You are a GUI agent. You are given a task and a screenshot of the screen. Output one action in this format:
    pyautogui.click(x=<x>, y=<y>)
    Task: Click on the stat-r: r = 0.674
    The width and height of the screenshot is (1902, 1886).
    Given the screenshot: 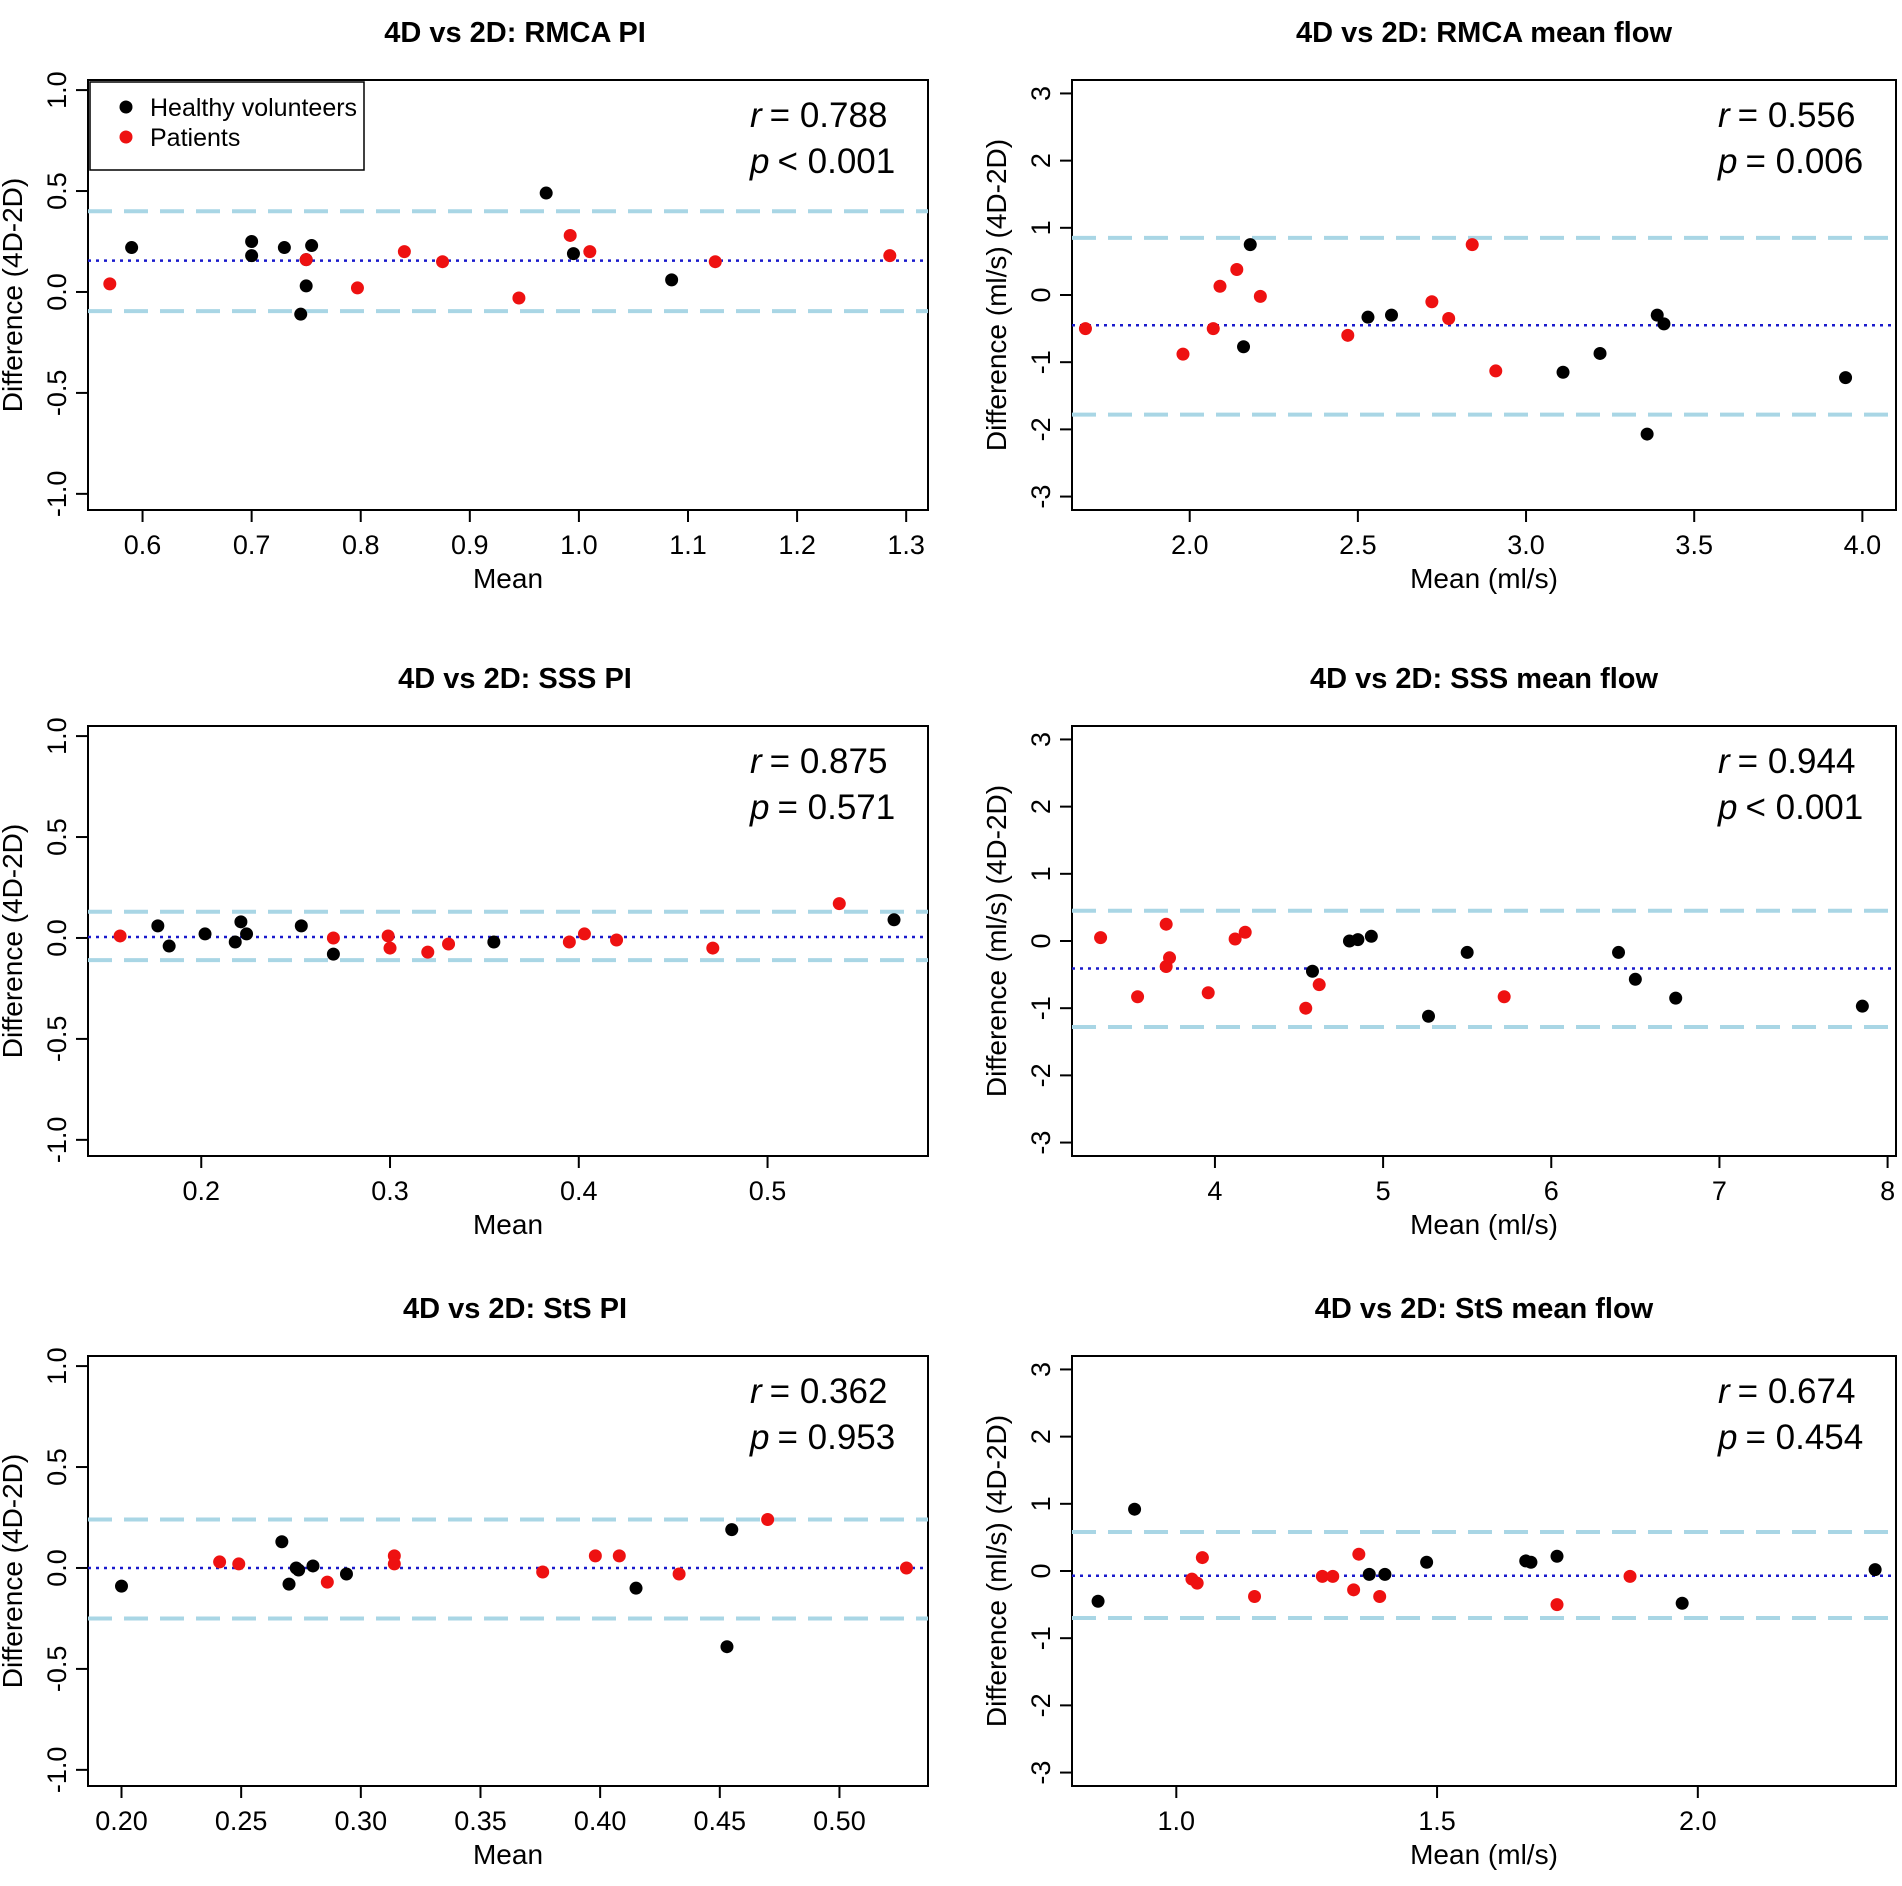 What is the action you would take?
    pyautogui.click(x=1786, y=1391)
    